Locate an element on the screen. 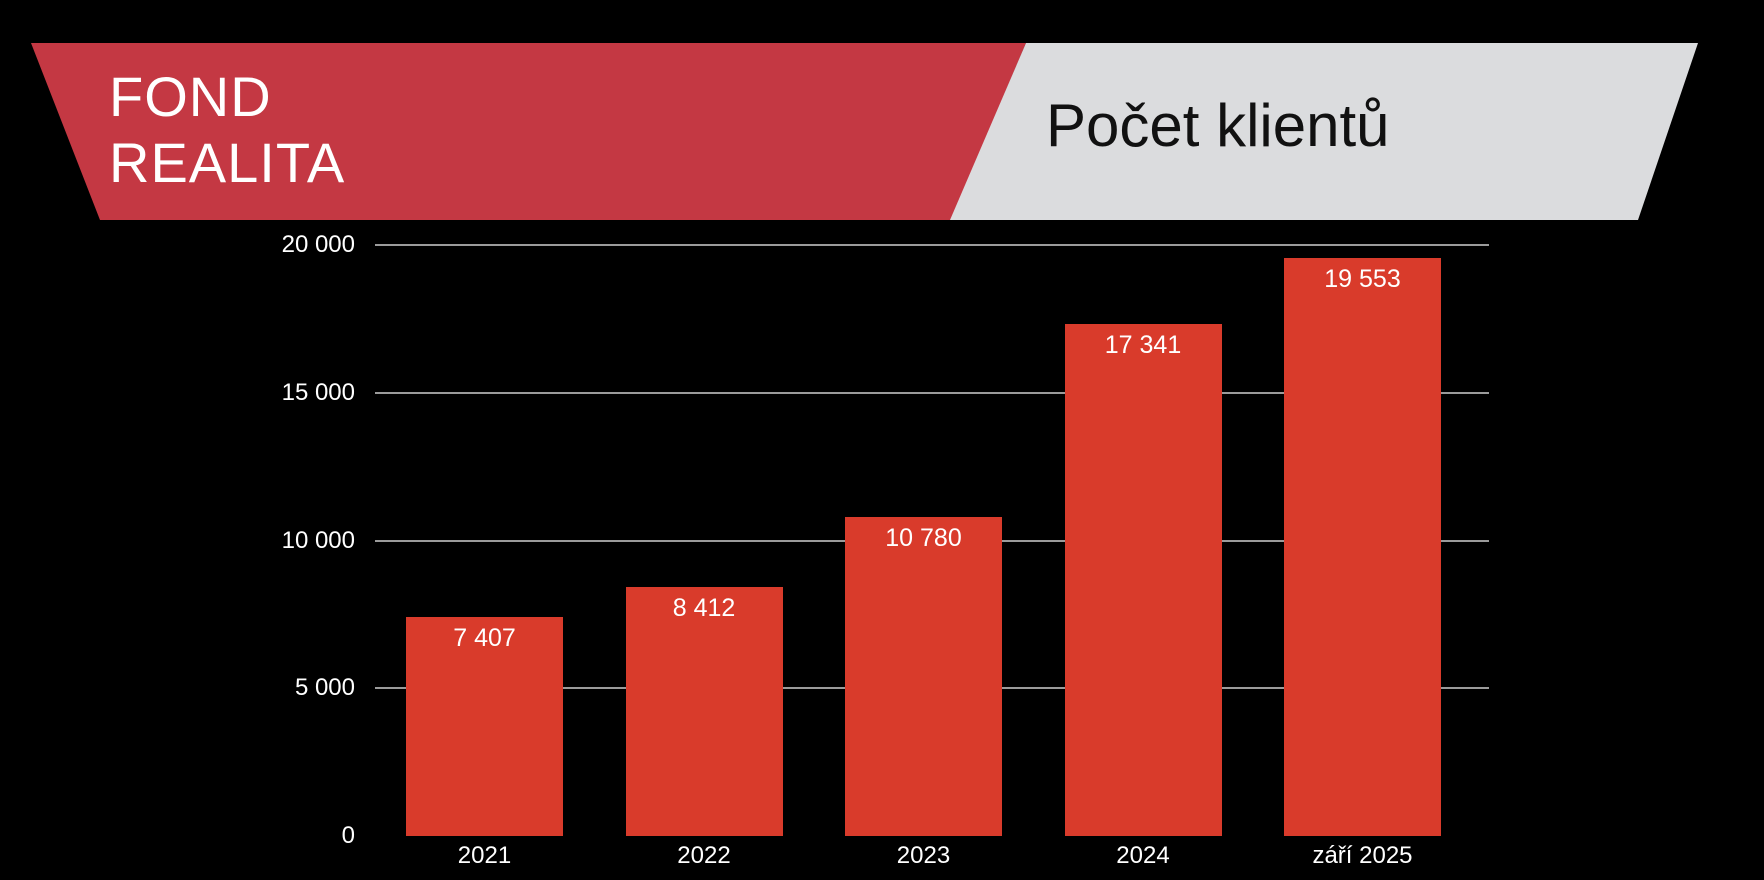 The height and width of the screenshot is (880, 1764). bar-2021 is located at coordinates (484, 726).